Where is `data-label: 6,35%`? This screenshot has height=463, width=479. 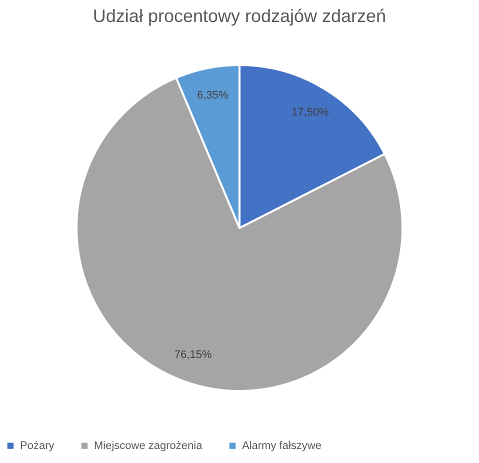
data-label: 6,35% is located at coordinates (212, 95).